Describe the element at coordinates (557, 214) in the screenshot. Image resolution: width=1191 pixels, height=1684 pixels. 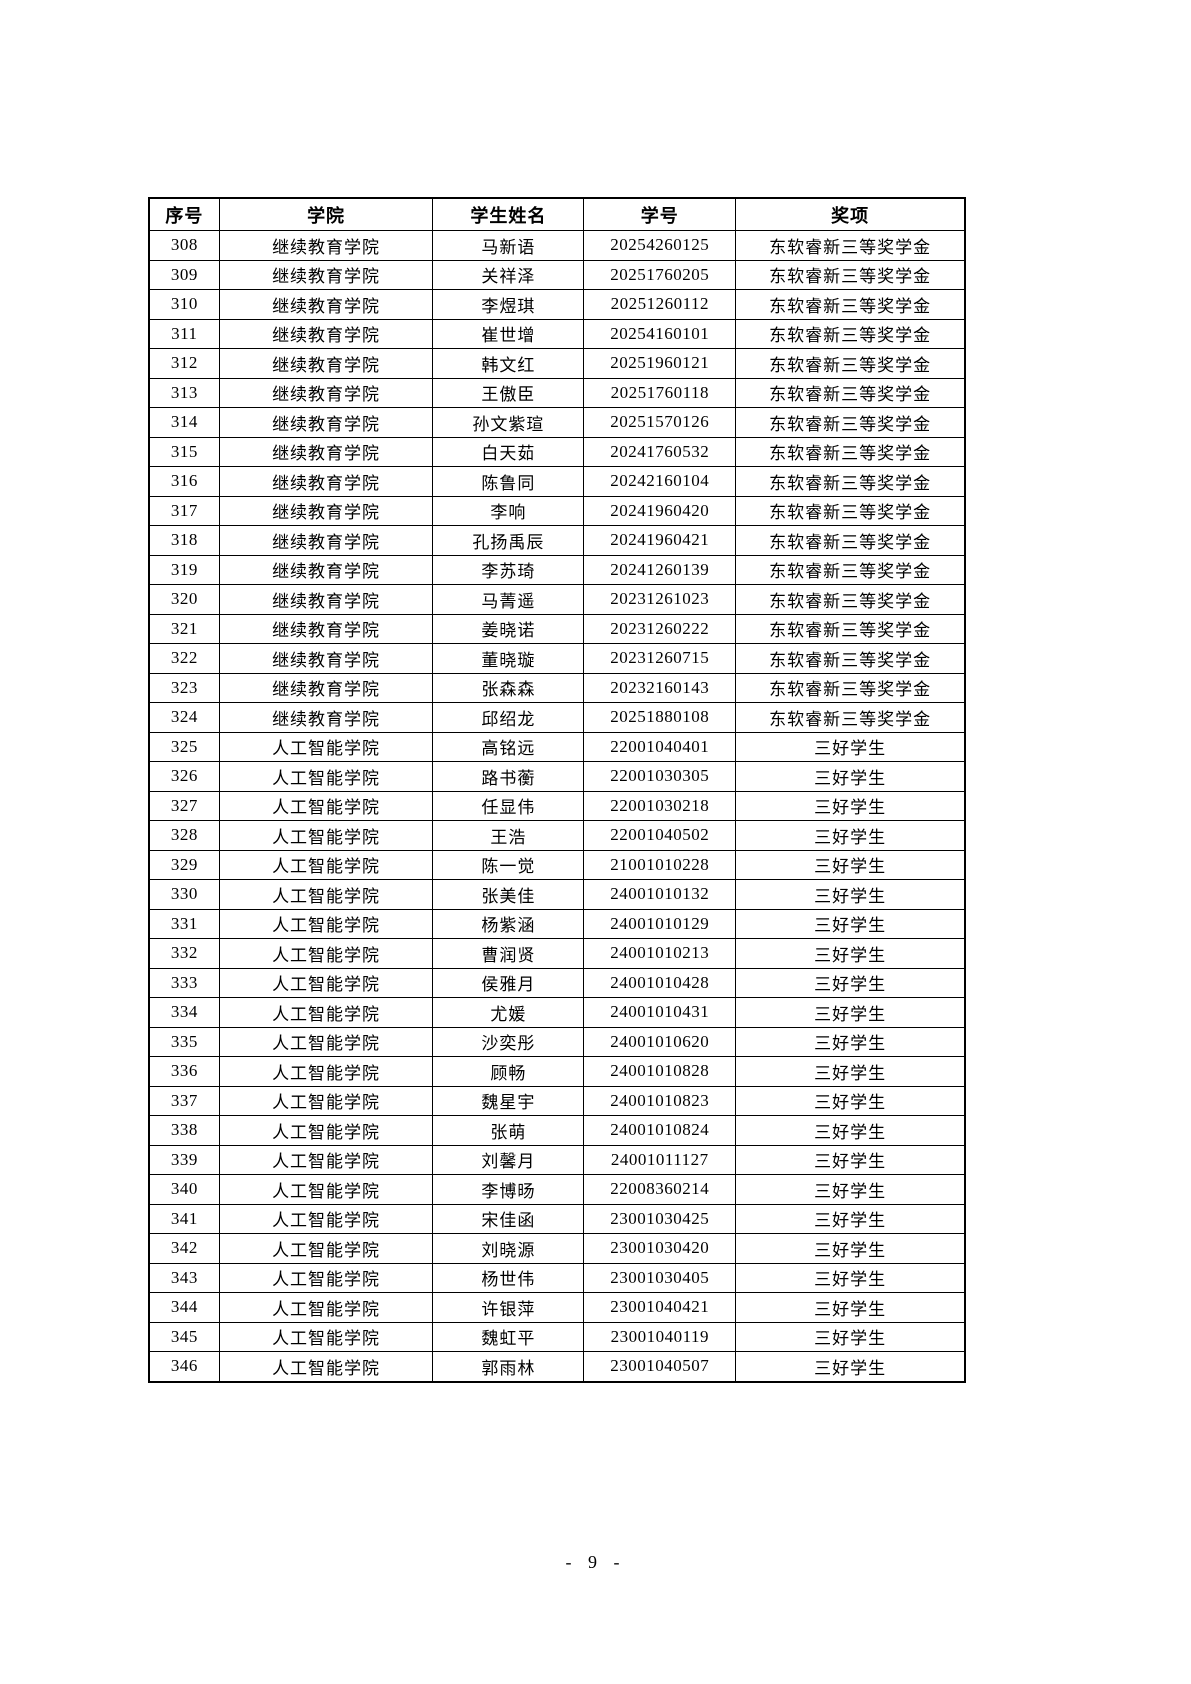
I see `table-header: 序号 学院 学生姓名 学号 奖项` at that location.